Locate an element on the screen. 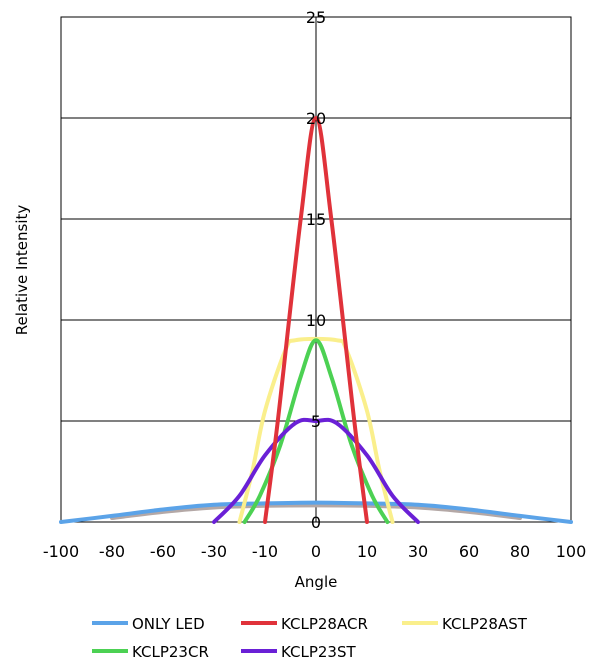 This screenshot has width=602, height=664. y-tick-label: 0 is located at coordinates (316, 522).